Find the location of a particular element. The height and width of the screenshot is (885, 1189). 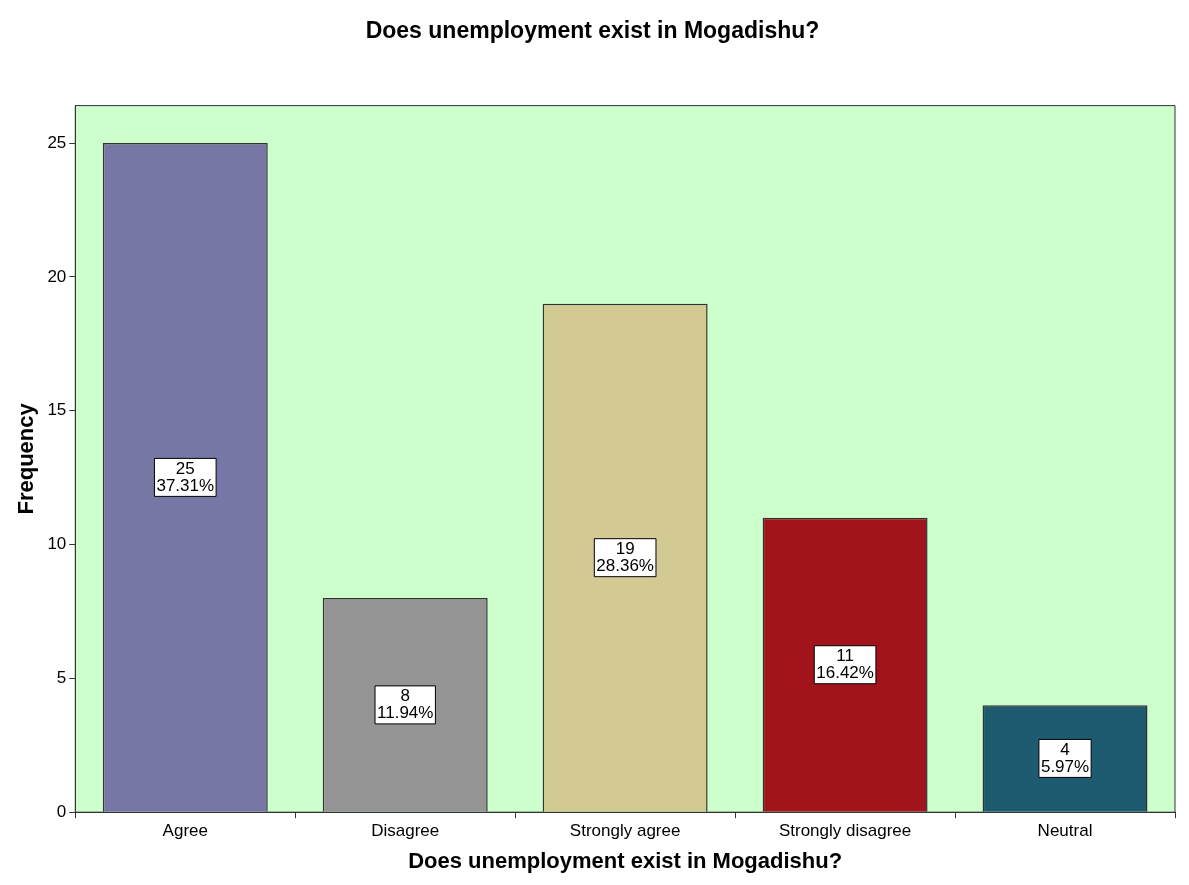

chart-title: Does unemployment exist in Mogadishu? is located at coordinates (592, 30).